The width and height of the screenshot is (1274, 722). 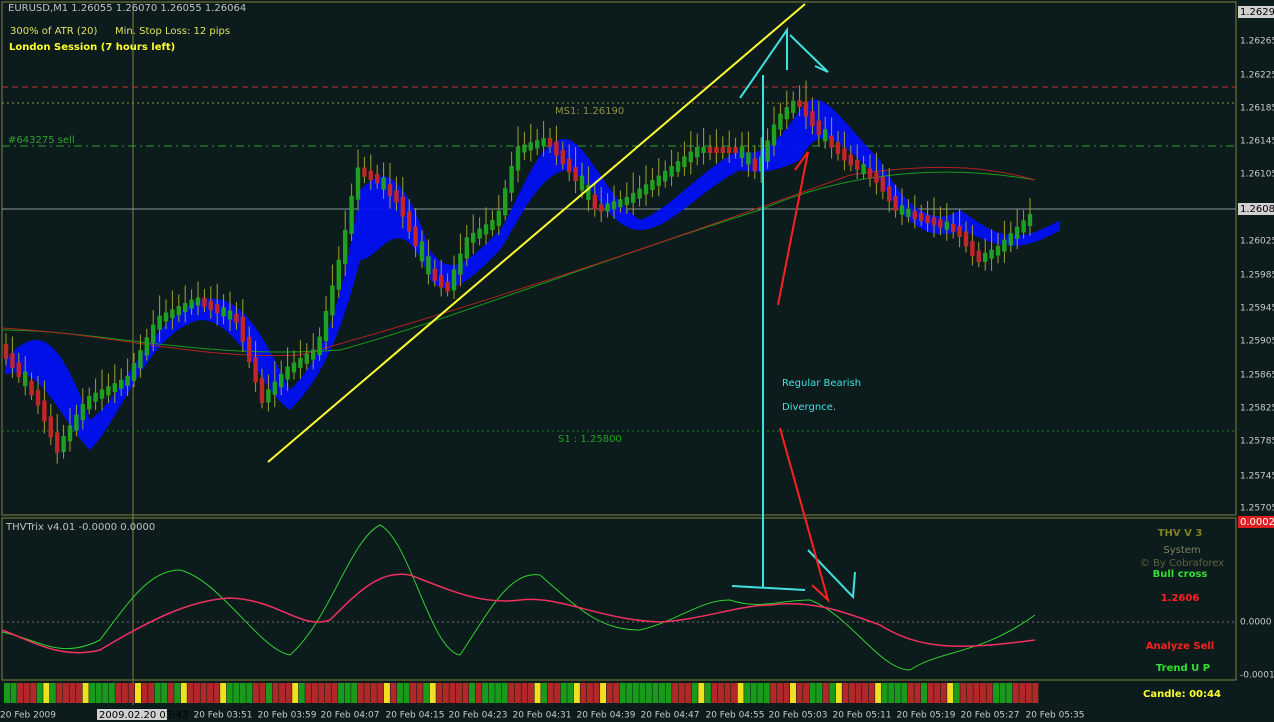 What do you see at coordinates (1257, 142) in the screenshot?
I see `price-label: 1.26145` at bounding box center [1257, 142].